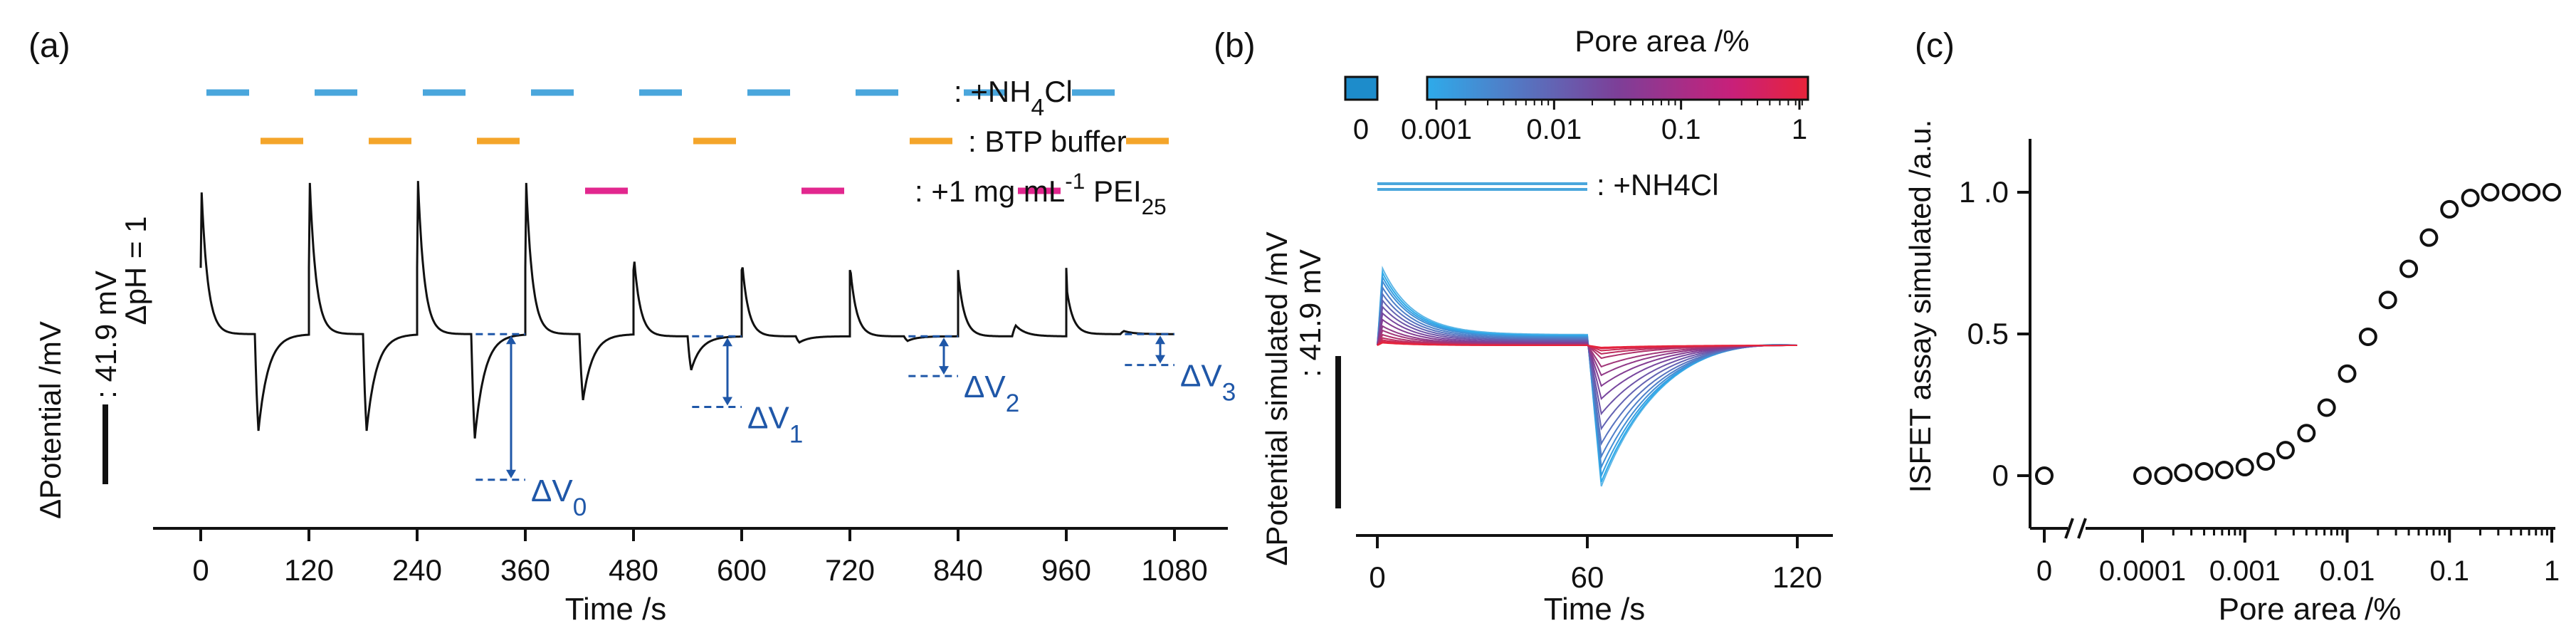  I want to click on axis-break-icon, so click(2075, 528).